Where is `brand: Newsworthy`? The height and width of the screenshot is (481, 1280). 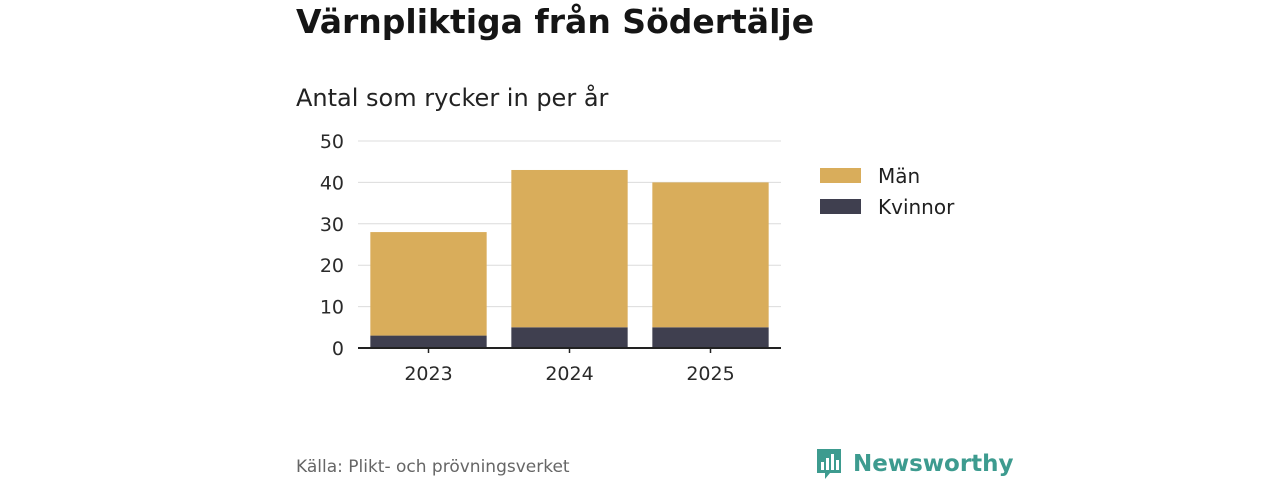
brand: Newsworthy is located at coordinates (914, 464).